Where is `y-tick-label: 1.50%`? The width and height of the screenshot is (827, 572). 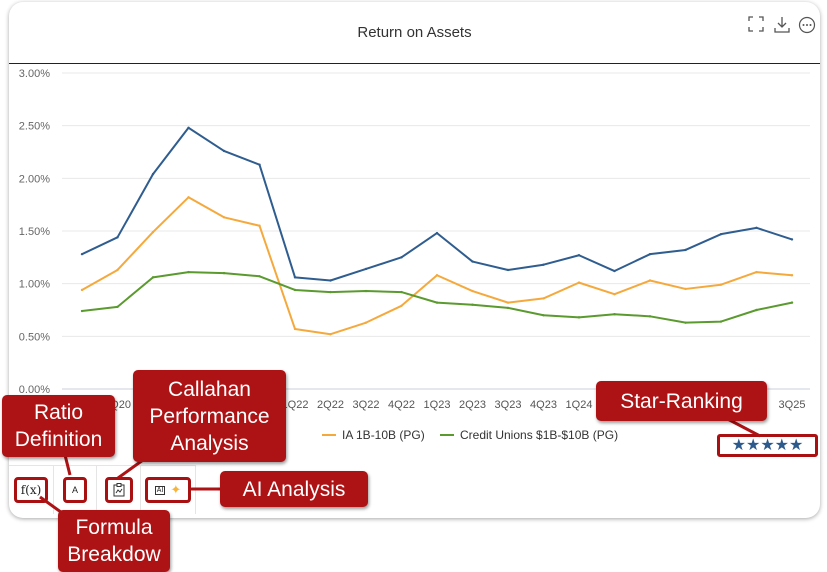
y-tick-label: 1.50% is located at coordinates (34, 232).